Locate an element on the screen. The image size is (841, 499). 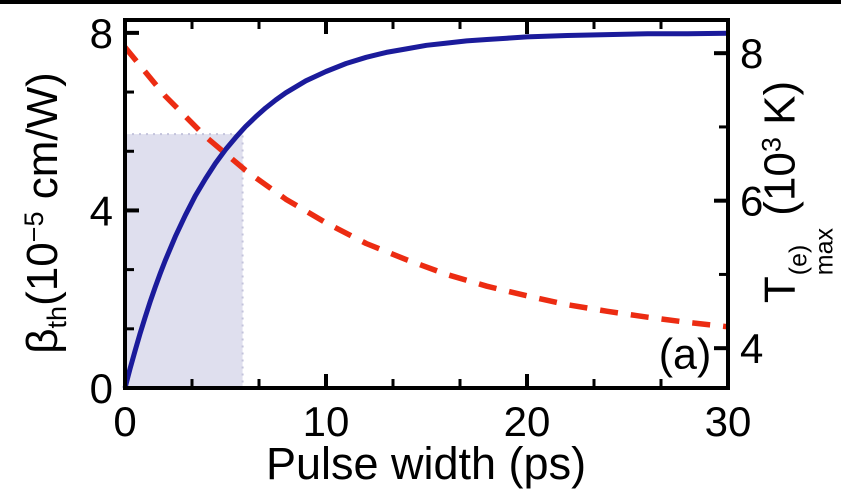
y-right-tick-label: 8 is located at coordinates (751, 53).